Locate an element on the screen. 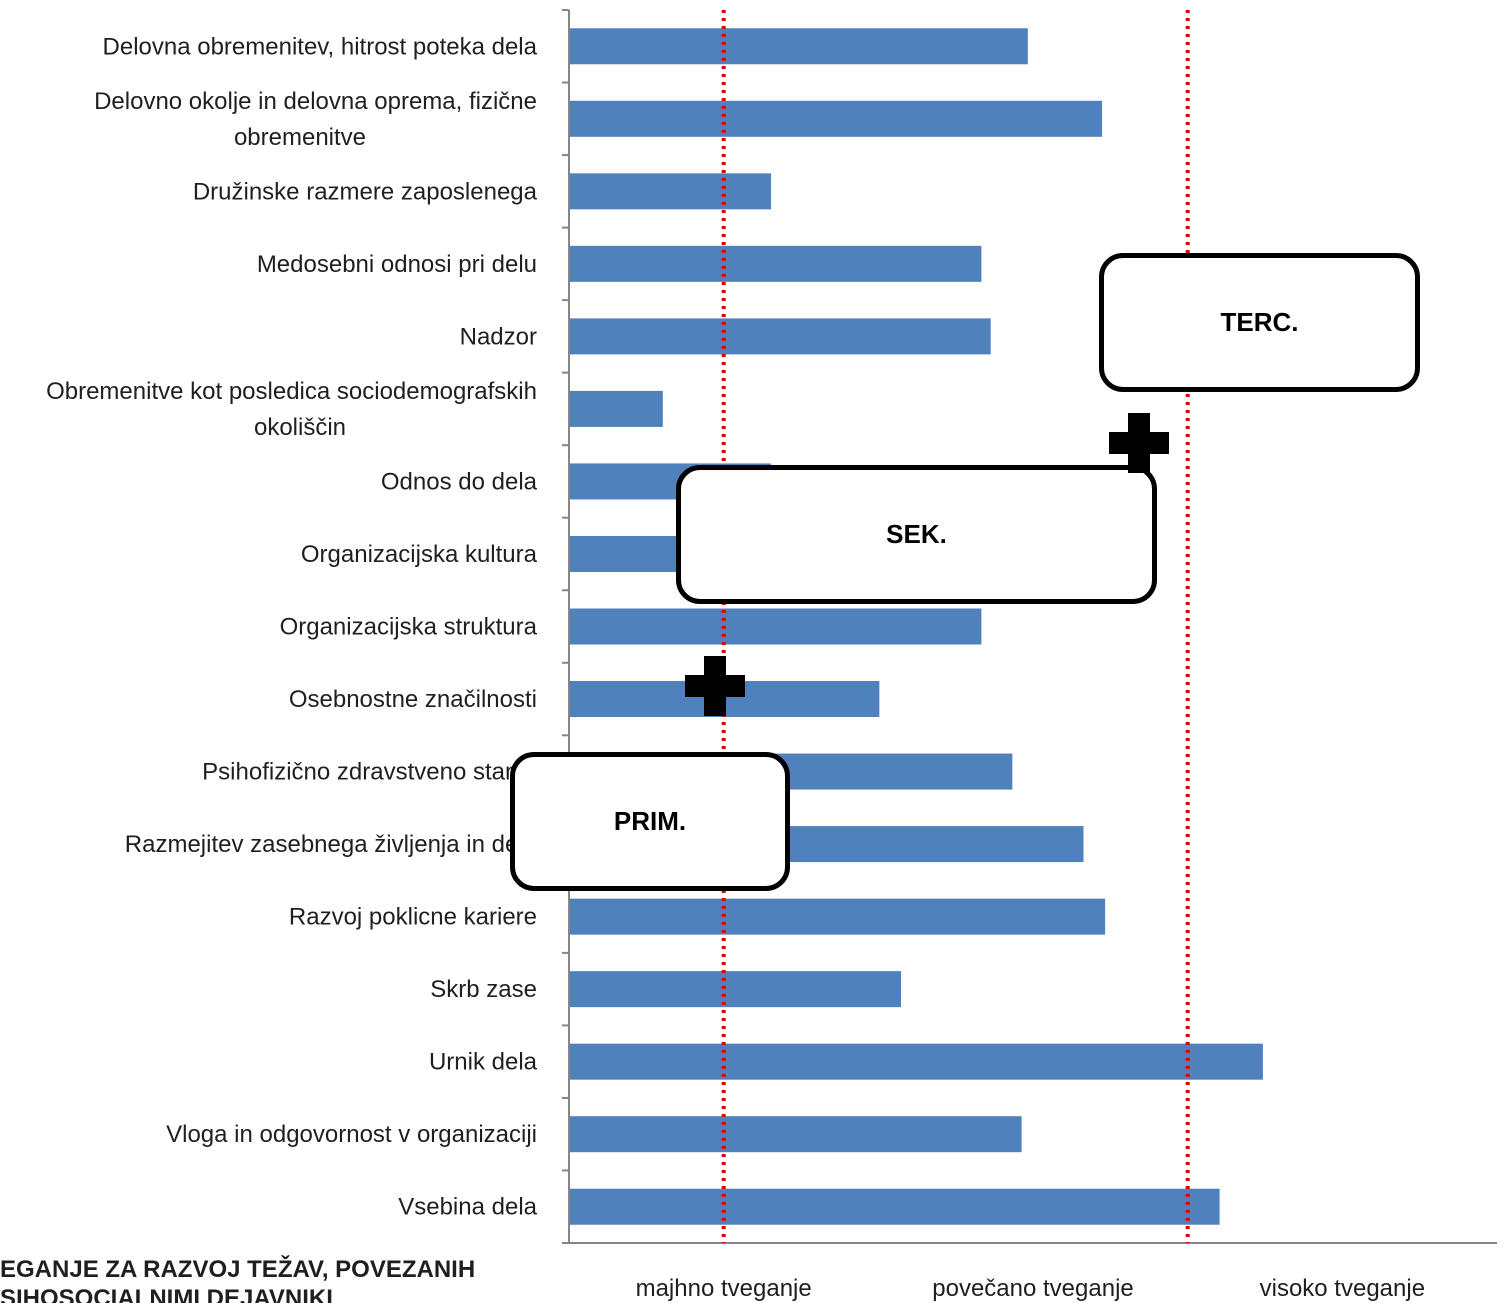 The width and height of the screenshot is (1503, 1303). category-label: Vloga in odgovornost v organizaciji is located at coordinates (351, 1134).